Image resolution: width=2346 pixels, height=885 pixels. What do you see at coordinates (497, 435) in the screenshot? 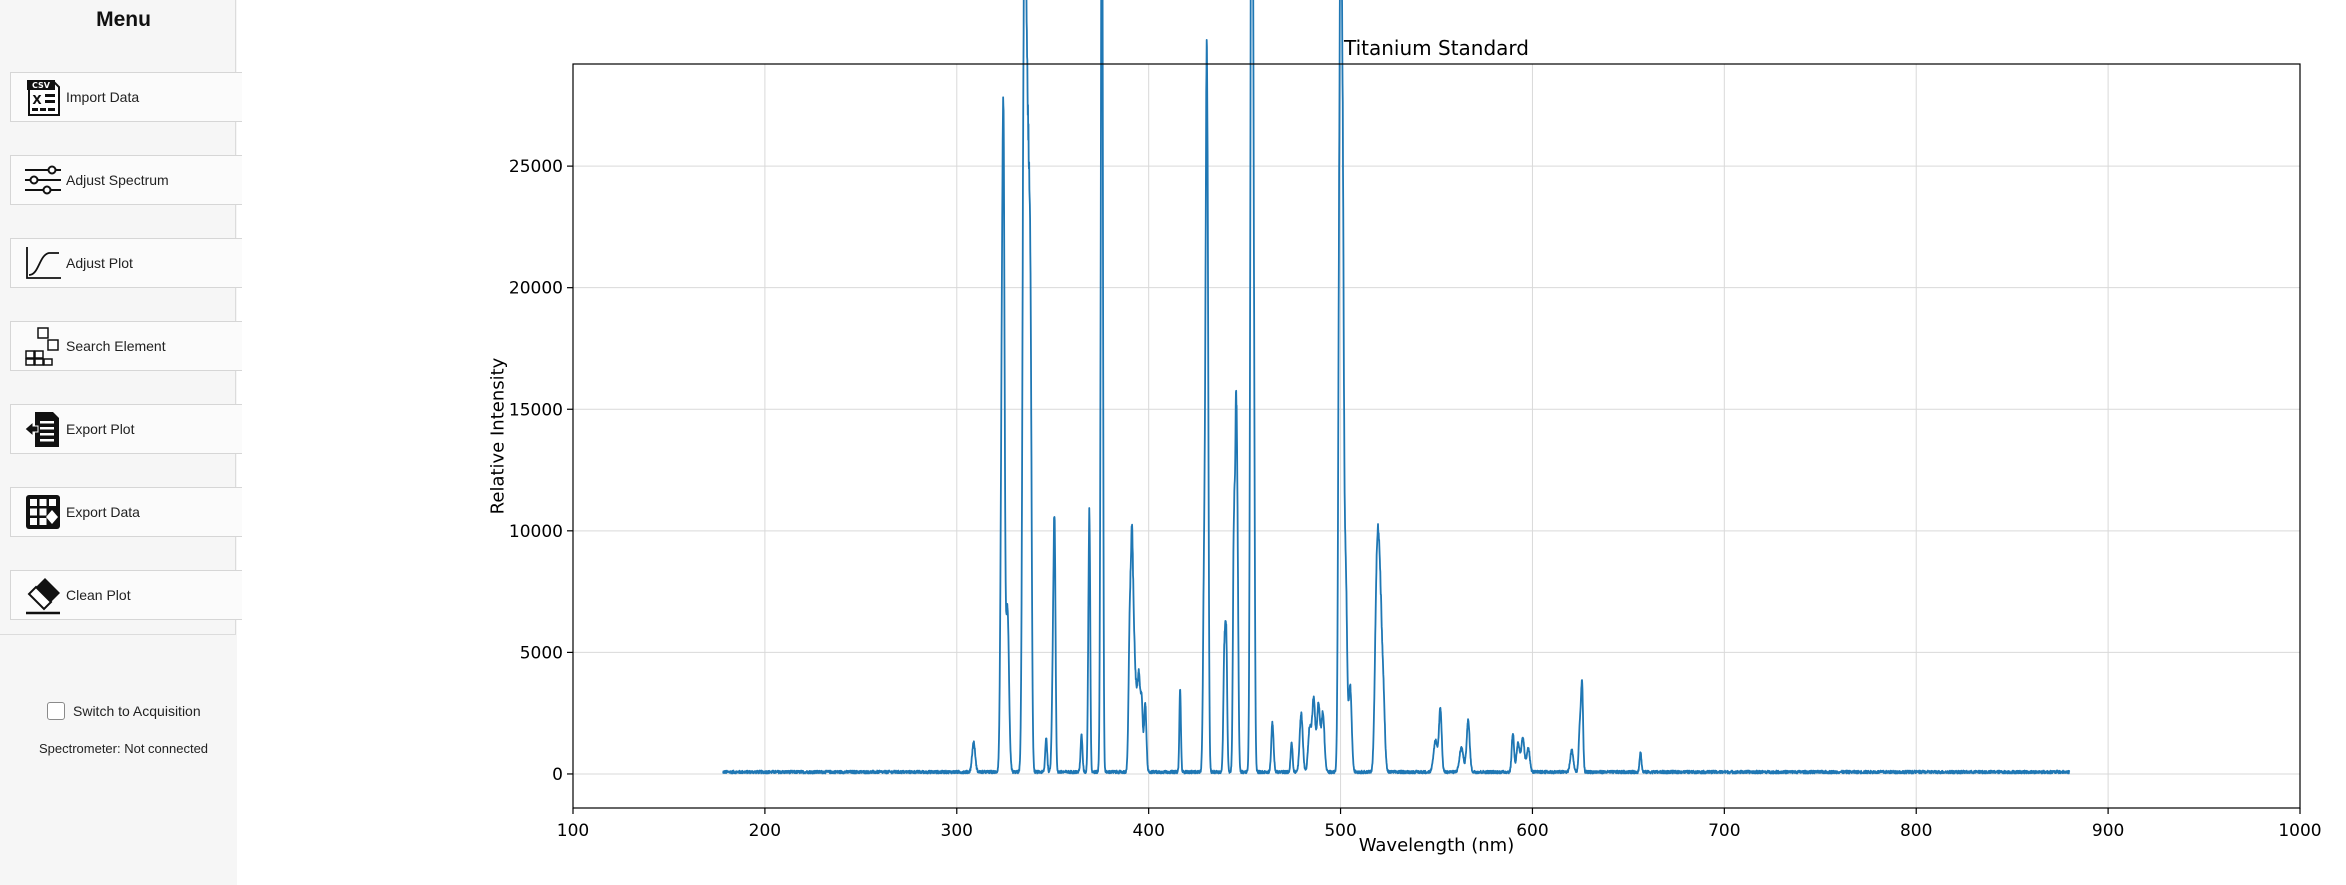
I see `y-axis-label: Relative Intensity` at bounding box center [497, 435].